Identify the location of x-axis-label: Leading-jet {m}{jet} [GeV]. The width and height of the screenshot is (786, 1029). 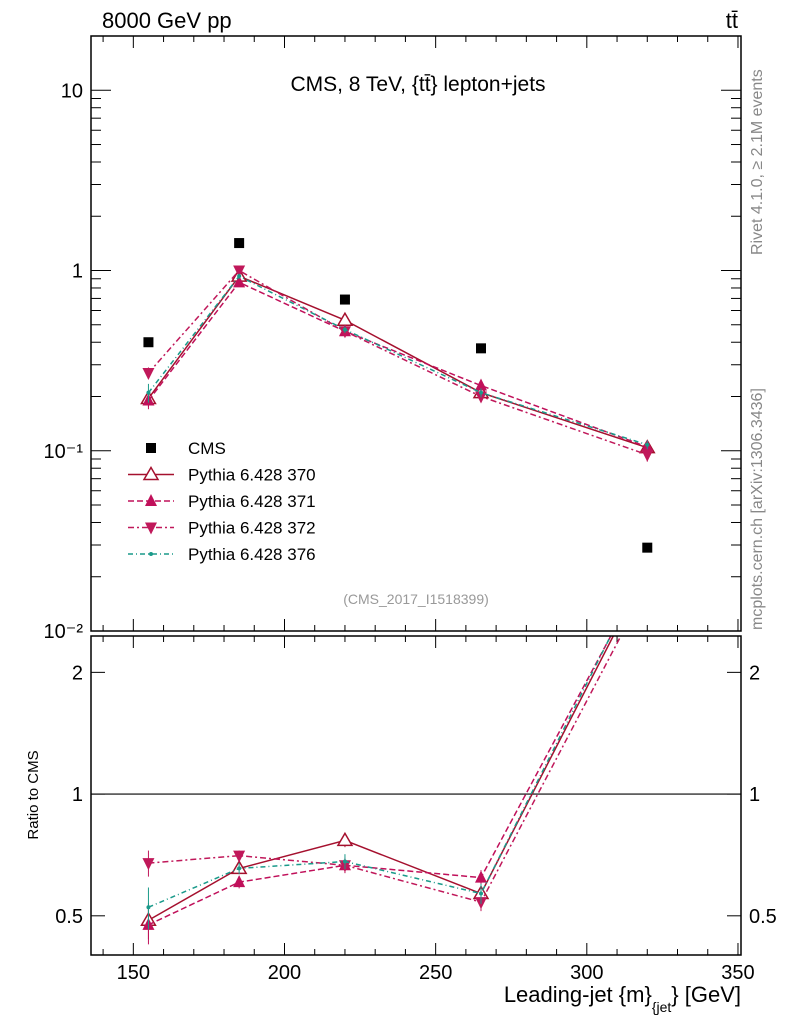
(622, 998).